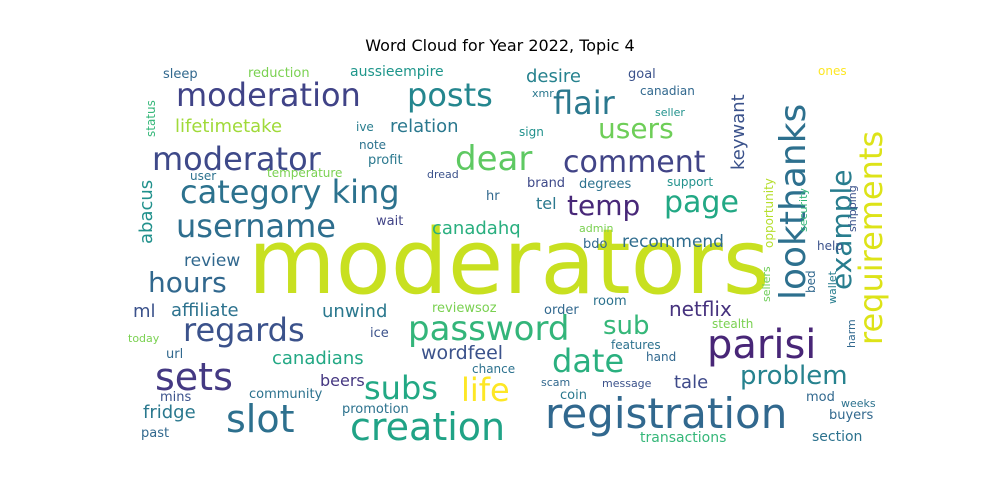 Image resolution: width=1000 pixels, height=500 pixels. What do you see at coordinates (700, 309) in the screenshot?
I see `word-netflix: netflix` at bounding box center [700, 309].